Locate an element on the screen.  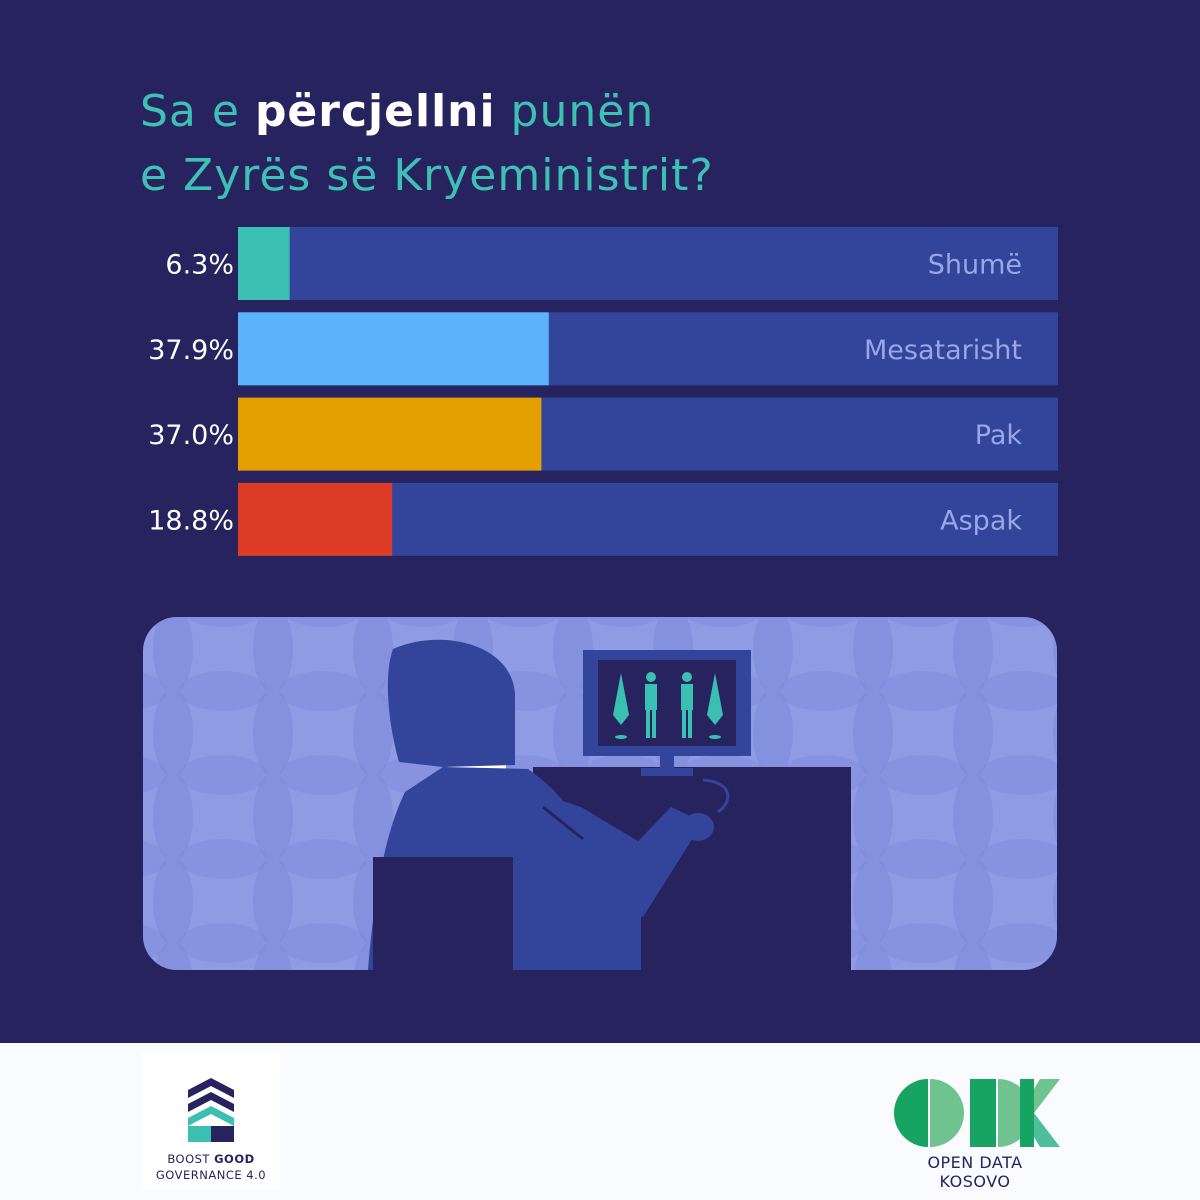
bgg-line-1a: BOOST is located at coordinates (191, 1159).